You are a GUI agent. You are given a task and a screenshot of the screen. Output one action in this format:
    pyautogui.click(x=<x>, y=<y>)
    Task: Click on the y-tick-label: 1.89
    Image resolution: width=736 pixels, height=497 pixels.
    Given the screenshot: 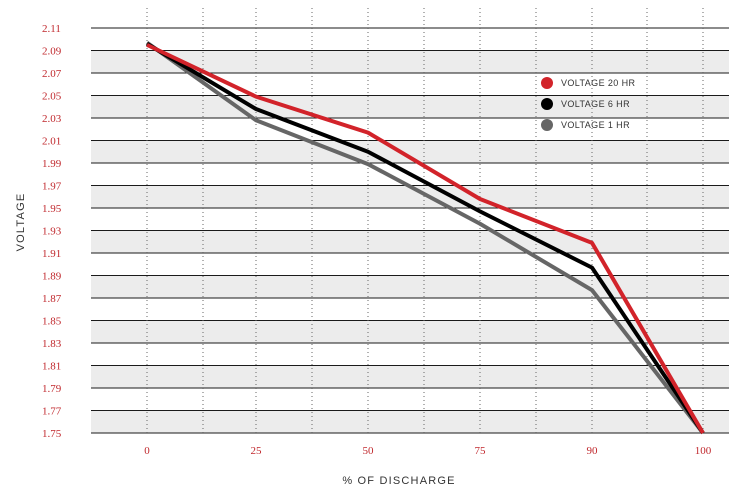 What is the action you would take?
    pyautogui.click(x=52, y=277)
    